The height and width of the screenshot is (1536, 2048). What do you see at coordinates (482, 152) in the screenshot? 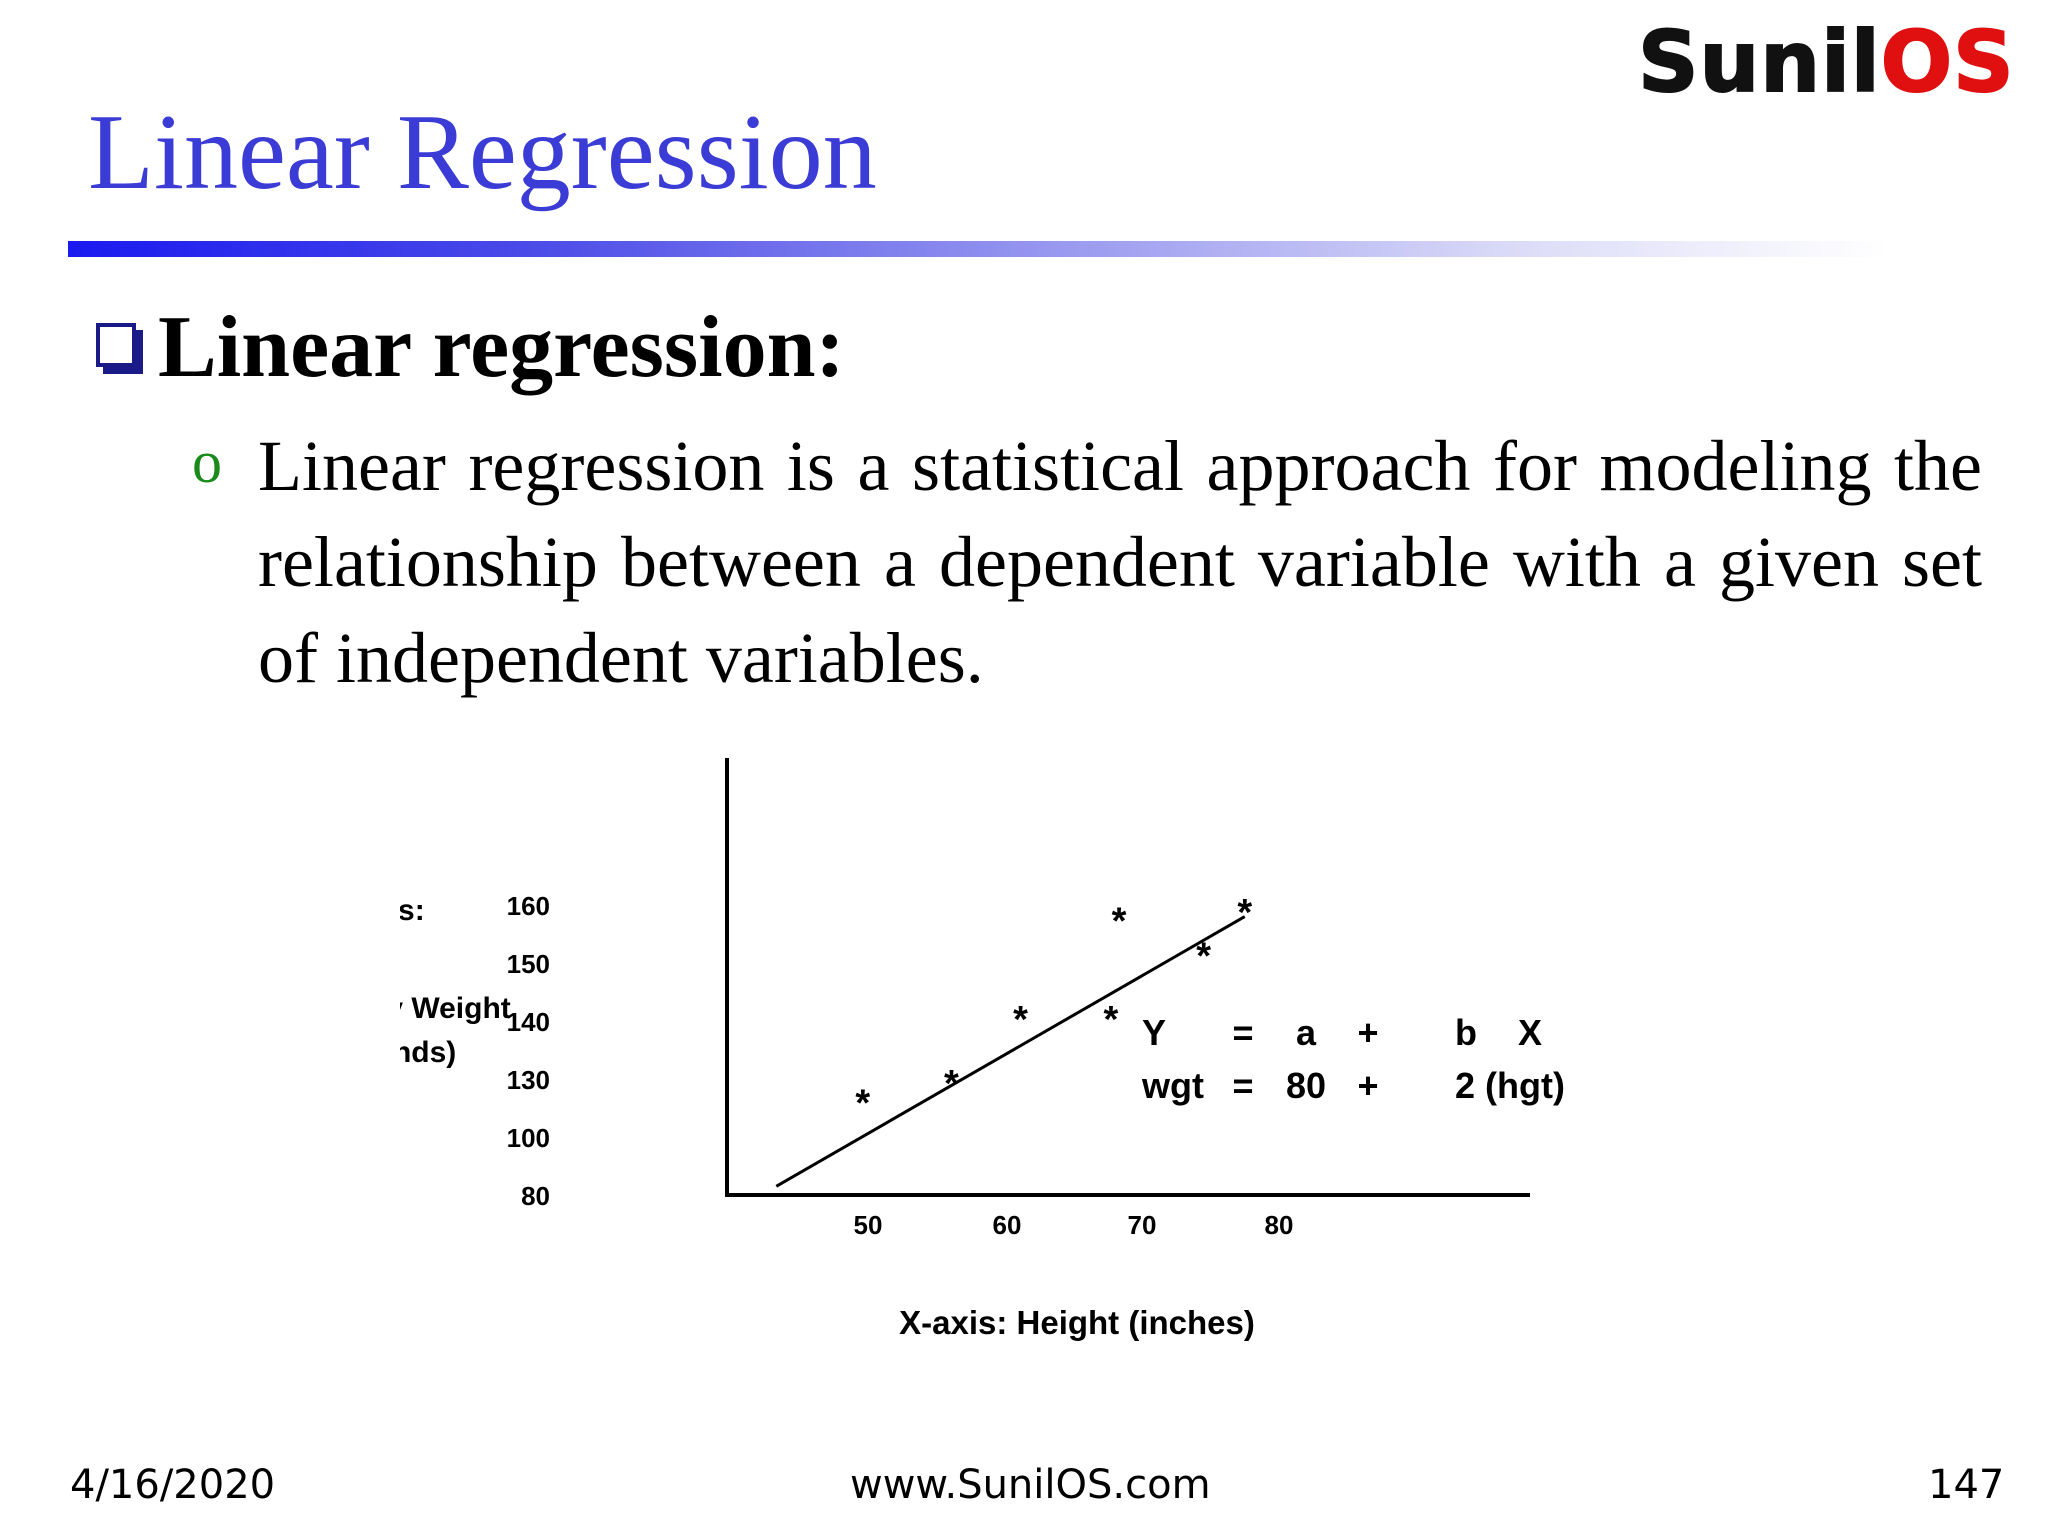
I see `slide-title: Linear Regression` at bounding box center [482, 152].